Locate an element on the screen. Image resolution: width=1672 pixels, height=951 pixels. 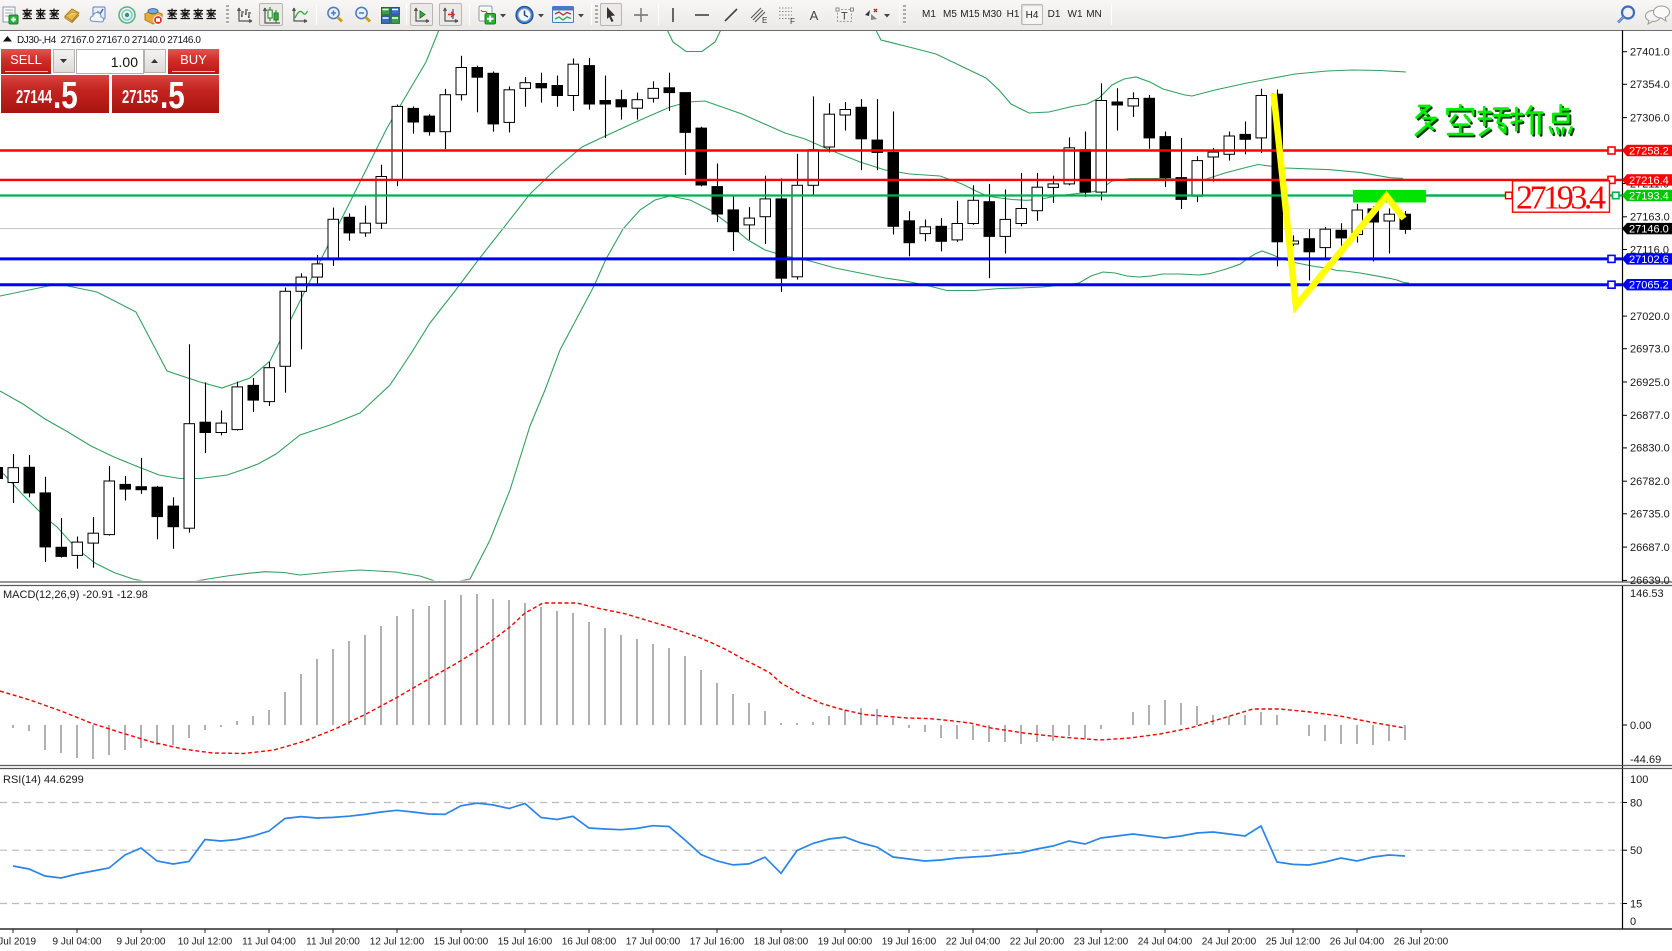
svg-text: 24 Jul 20:00 is located at coordinates (1229, 942).